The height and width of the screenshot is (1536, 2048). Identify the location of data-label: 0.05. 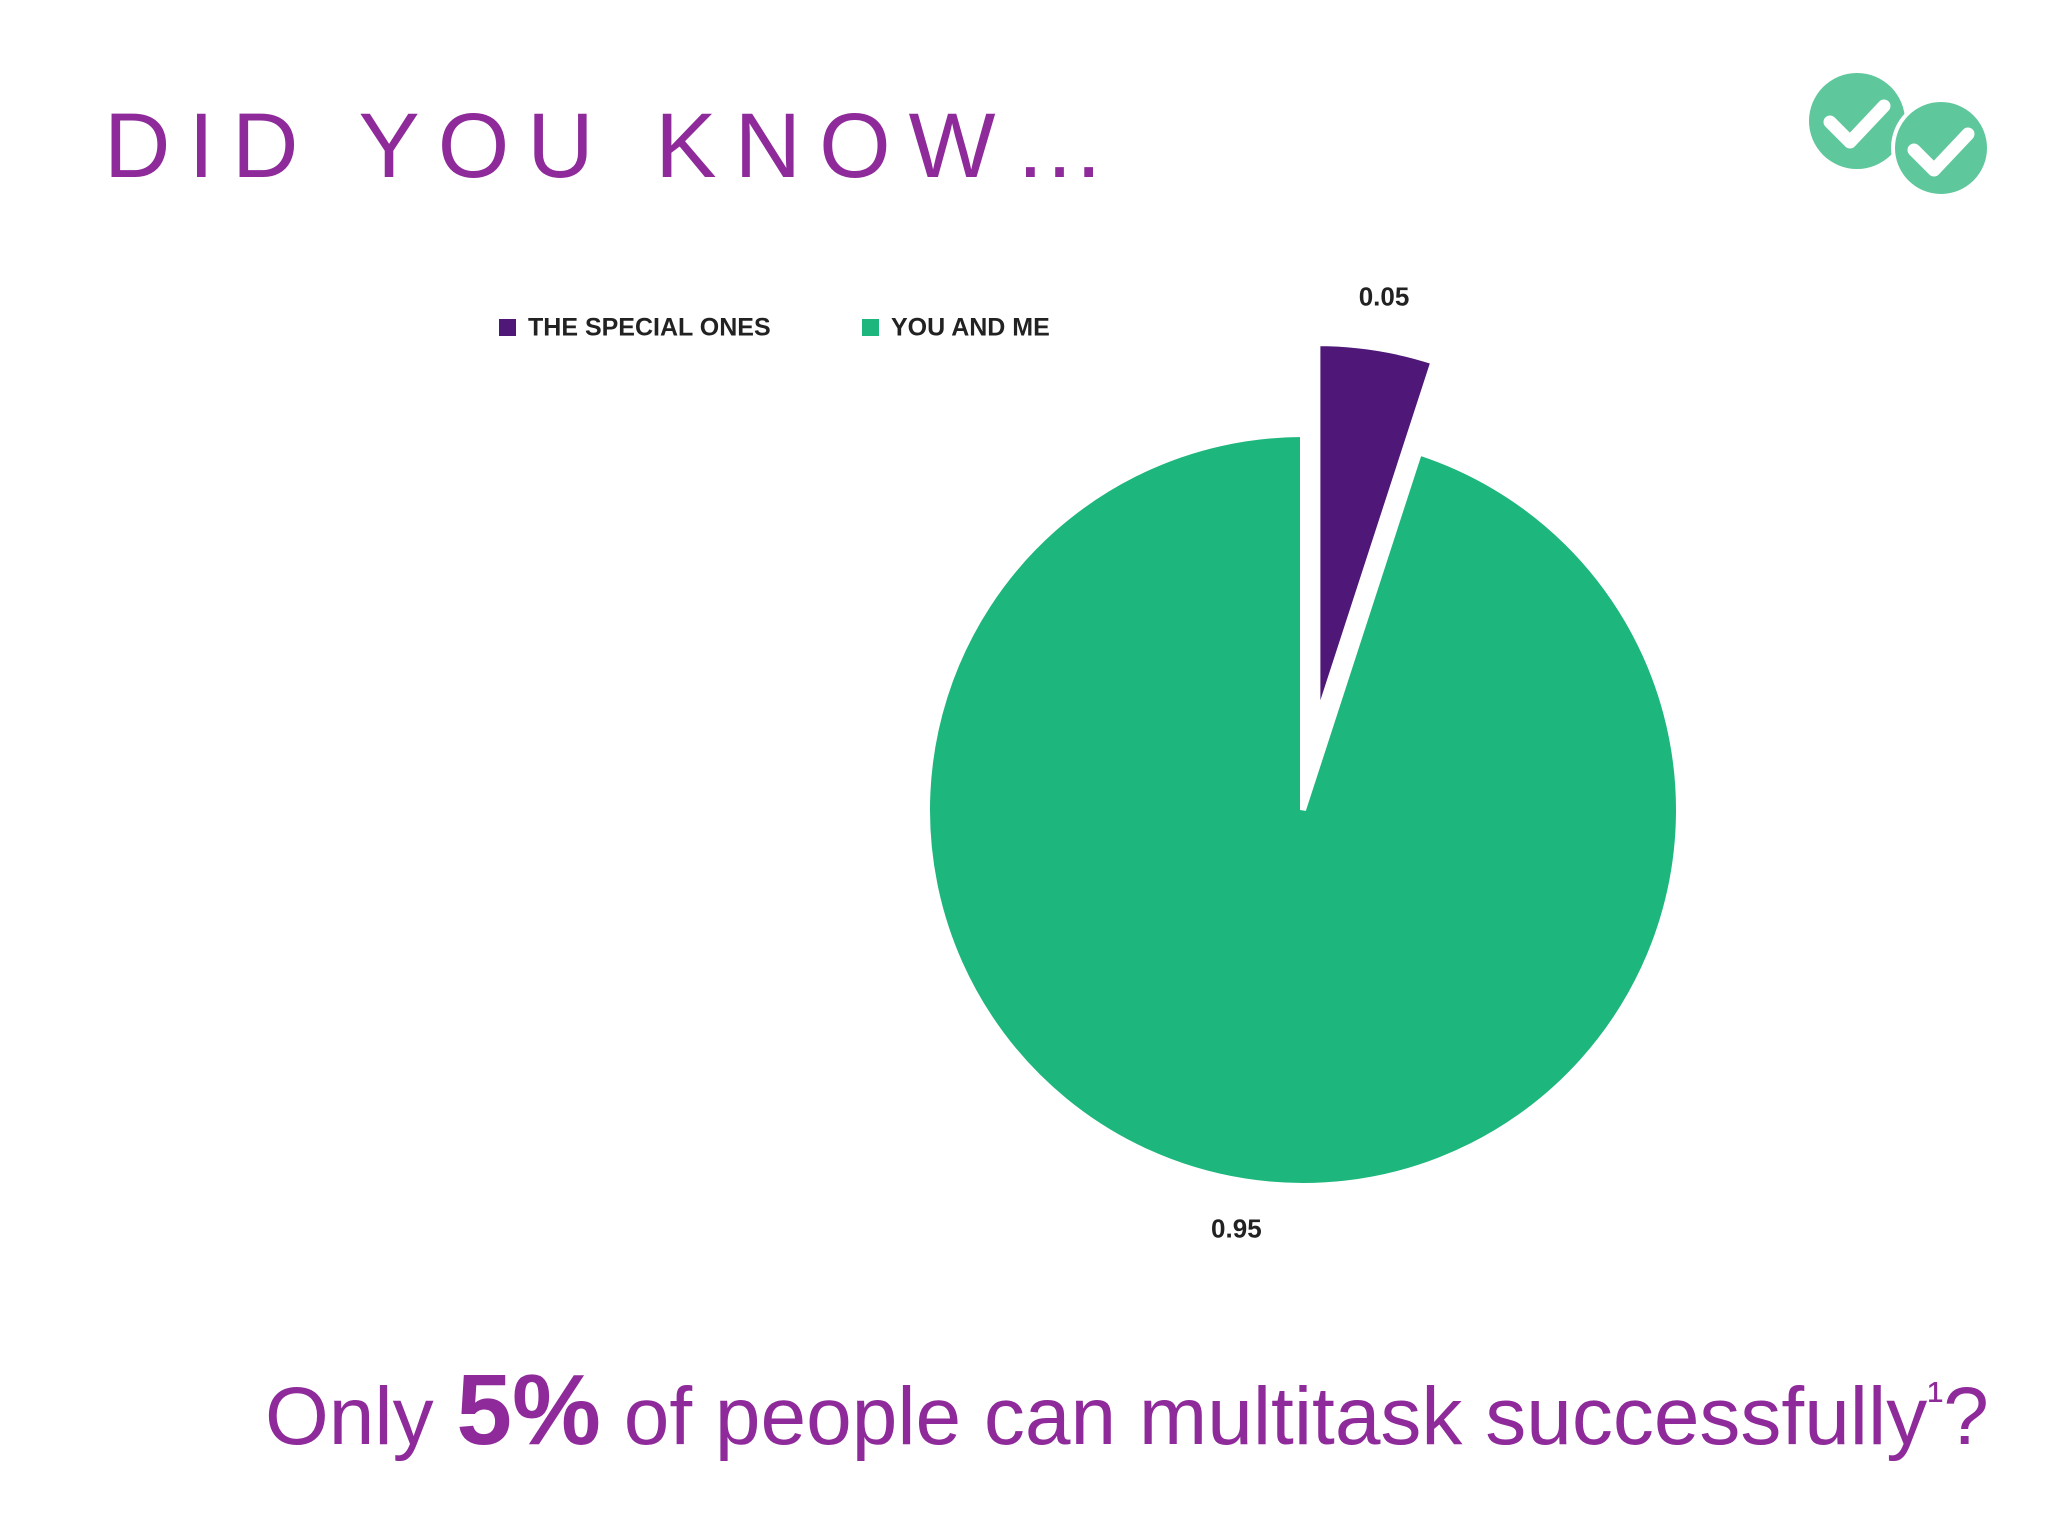
(1384, 296).